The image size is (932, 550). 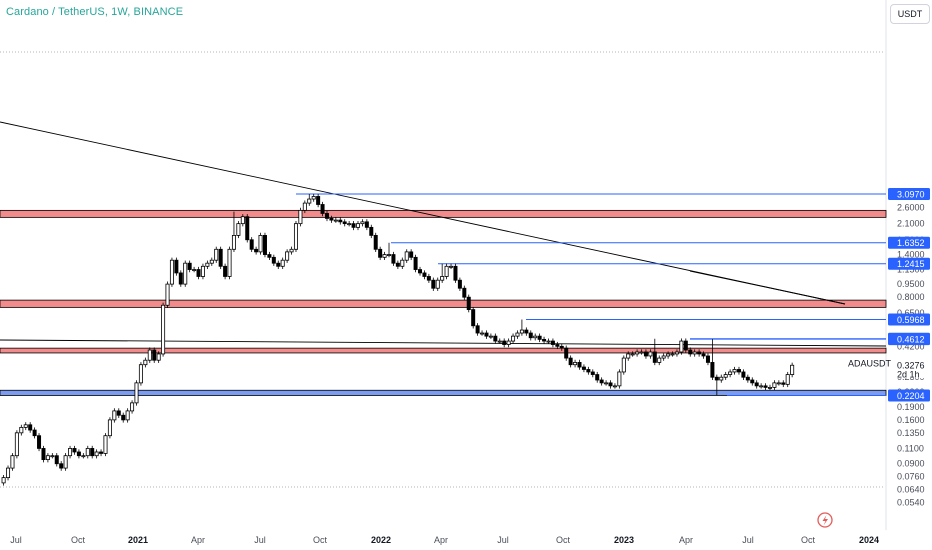 What do you see at coordinates (911, 420) in the screenshot?
I see `price-tick-label: 0.1600` at bounding box center [911, 420].